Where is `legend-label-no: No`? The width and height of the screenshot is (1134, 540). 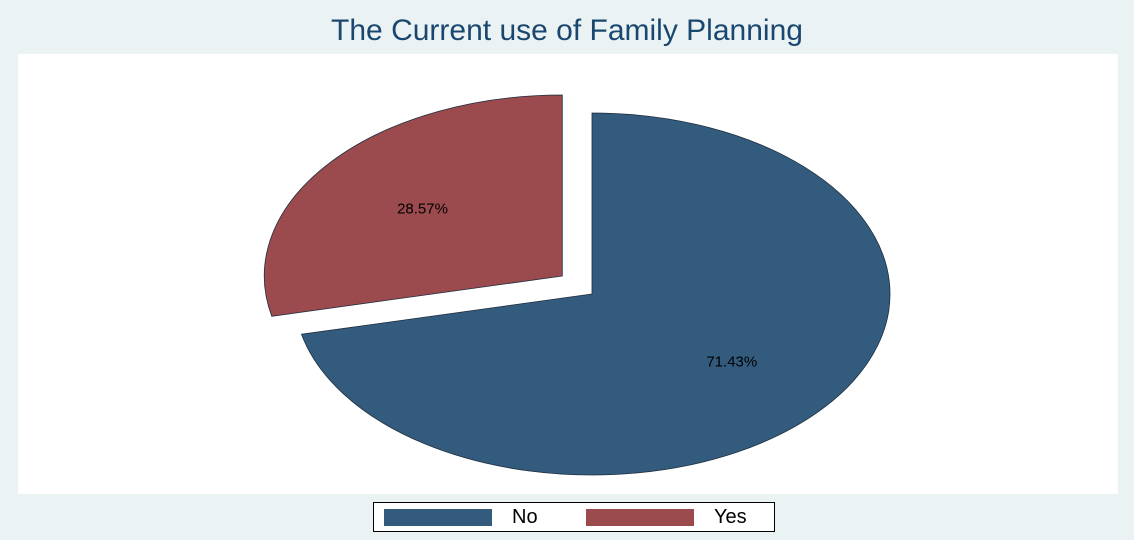
legend-label-no: No is located at coordinates (525, 517).